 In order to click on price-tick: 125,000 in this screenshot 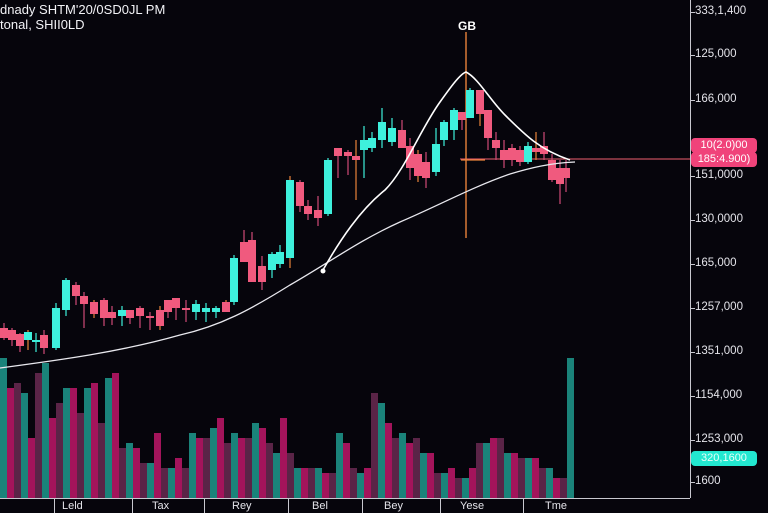, I will do `click(713, 54)`.